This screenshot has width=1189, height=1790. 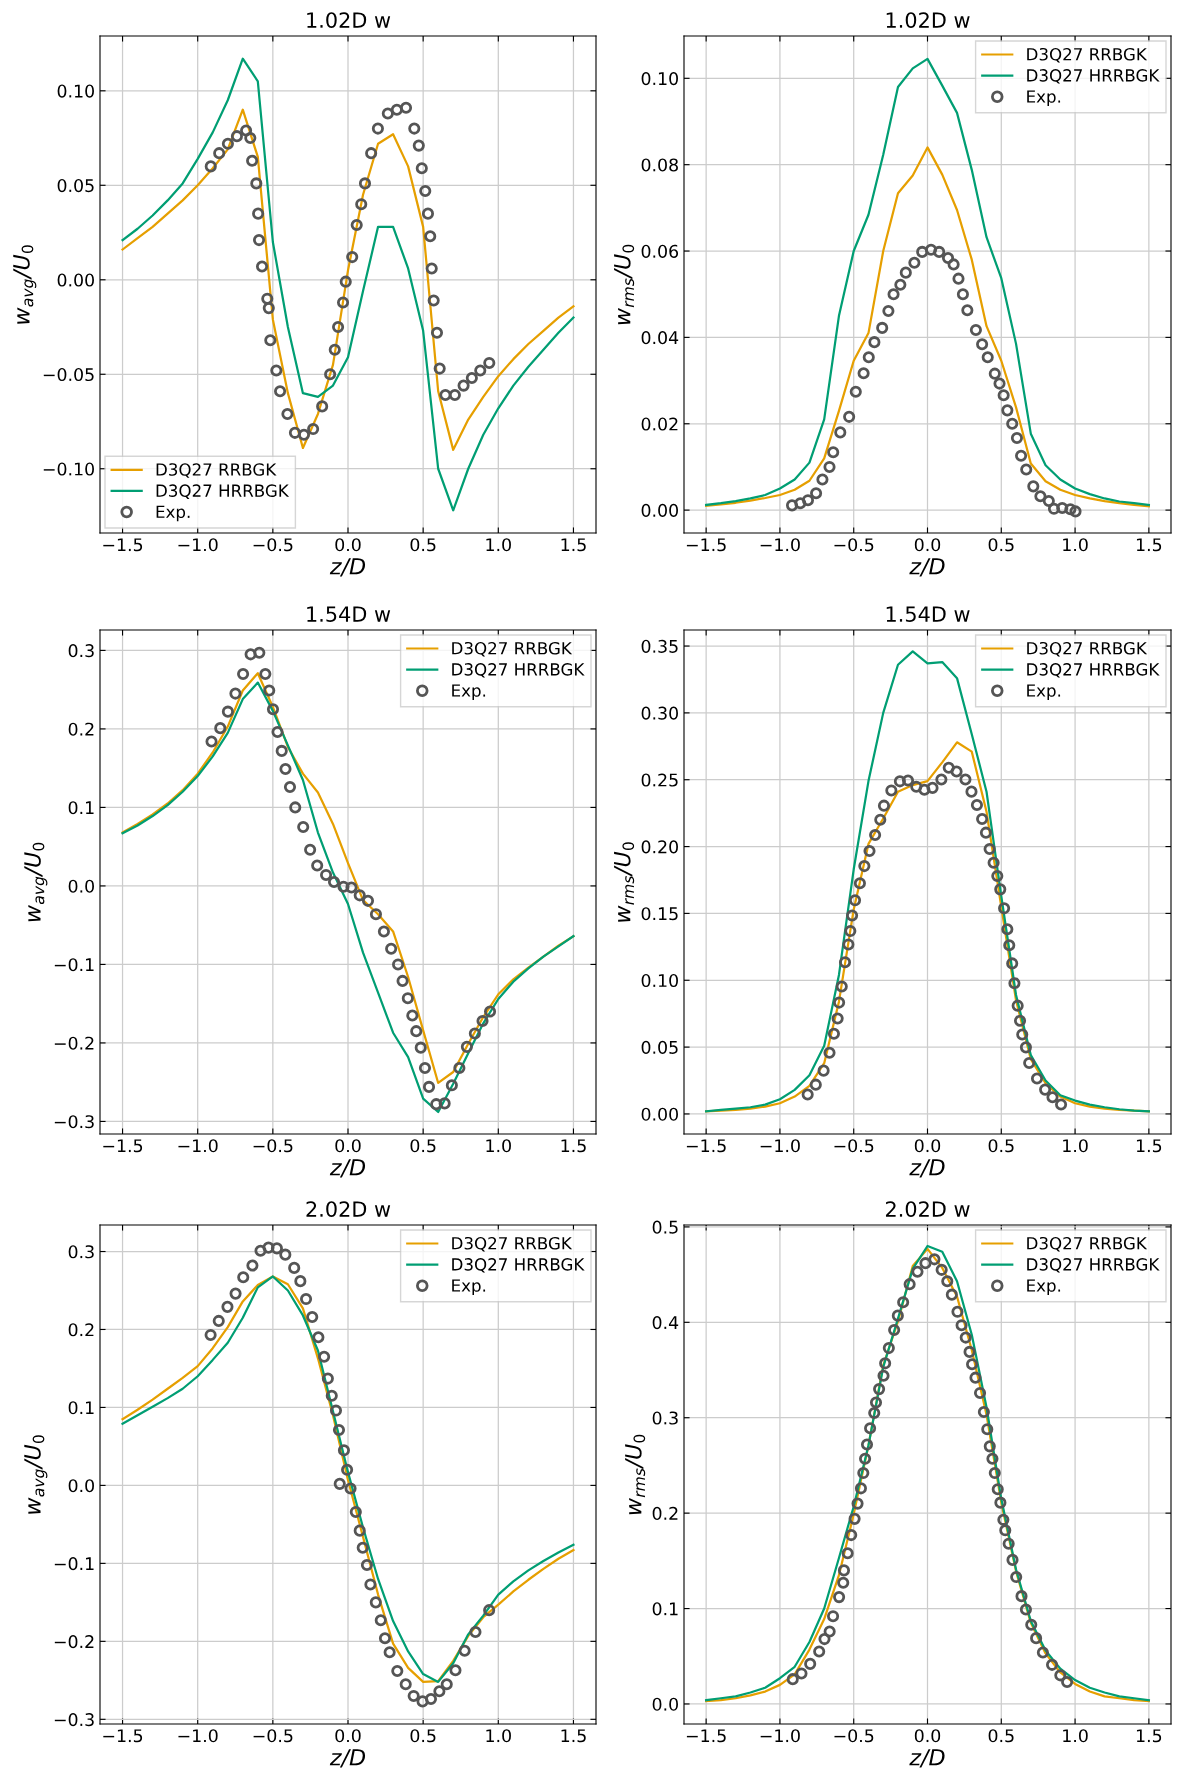 What do you see at coordinates (660, 251) in the screenshot?
I see `y-tick-label: 0.06` at bounding box center [660, 251].